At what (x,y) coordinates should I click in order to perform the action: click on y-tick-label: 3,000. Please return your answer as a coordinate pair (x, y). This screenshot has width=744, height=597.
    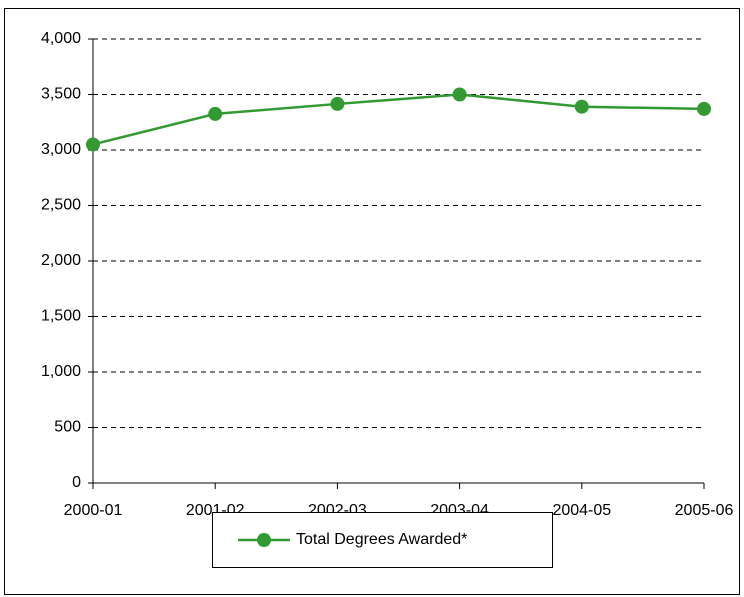
    Looking at the image, I should click on (61, 149).